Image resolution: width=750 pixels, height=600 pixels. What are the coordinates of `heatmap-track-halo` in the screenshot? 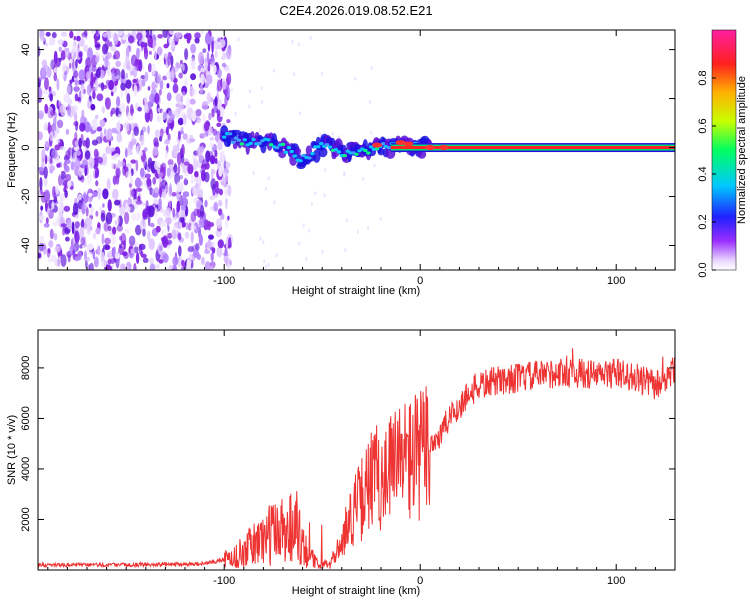 It's located at (229, 141).